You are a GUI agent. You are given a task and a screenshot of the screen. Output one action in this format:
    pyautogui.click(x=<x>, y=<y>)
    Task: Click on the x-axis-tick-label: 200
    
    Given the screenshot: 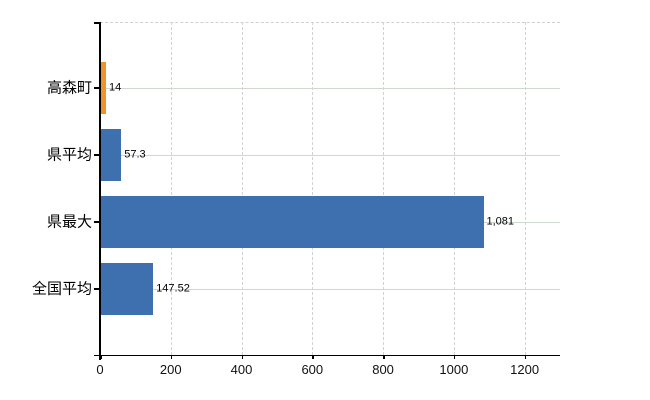 What is the action you would take?
    pyautogui.click(x=170, y=369)
    